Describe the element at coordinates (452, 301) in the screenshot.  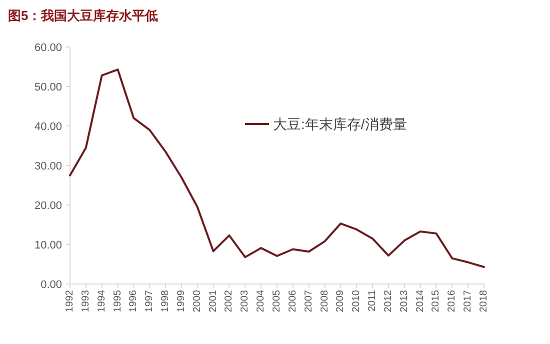
I see `x-tick-label: 2016` at that location.